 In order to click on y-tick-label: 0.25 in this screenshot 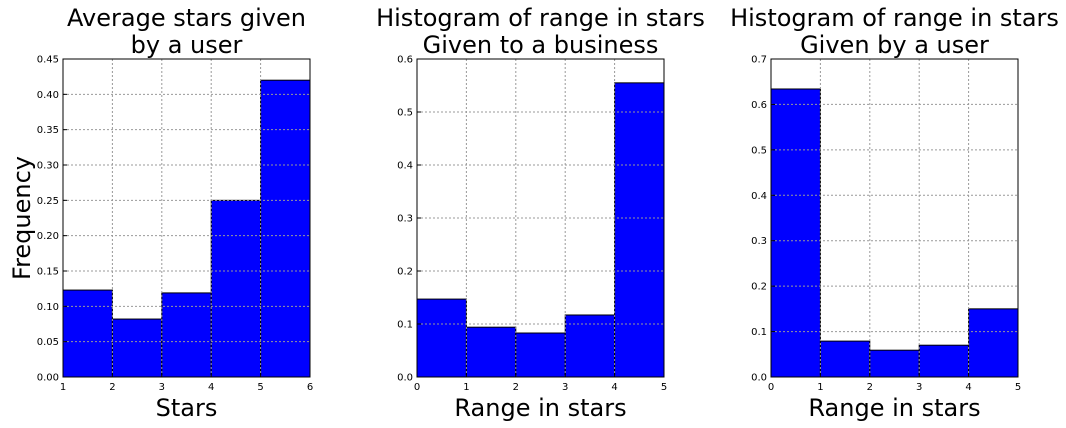, I will do `click(48, 201)`.